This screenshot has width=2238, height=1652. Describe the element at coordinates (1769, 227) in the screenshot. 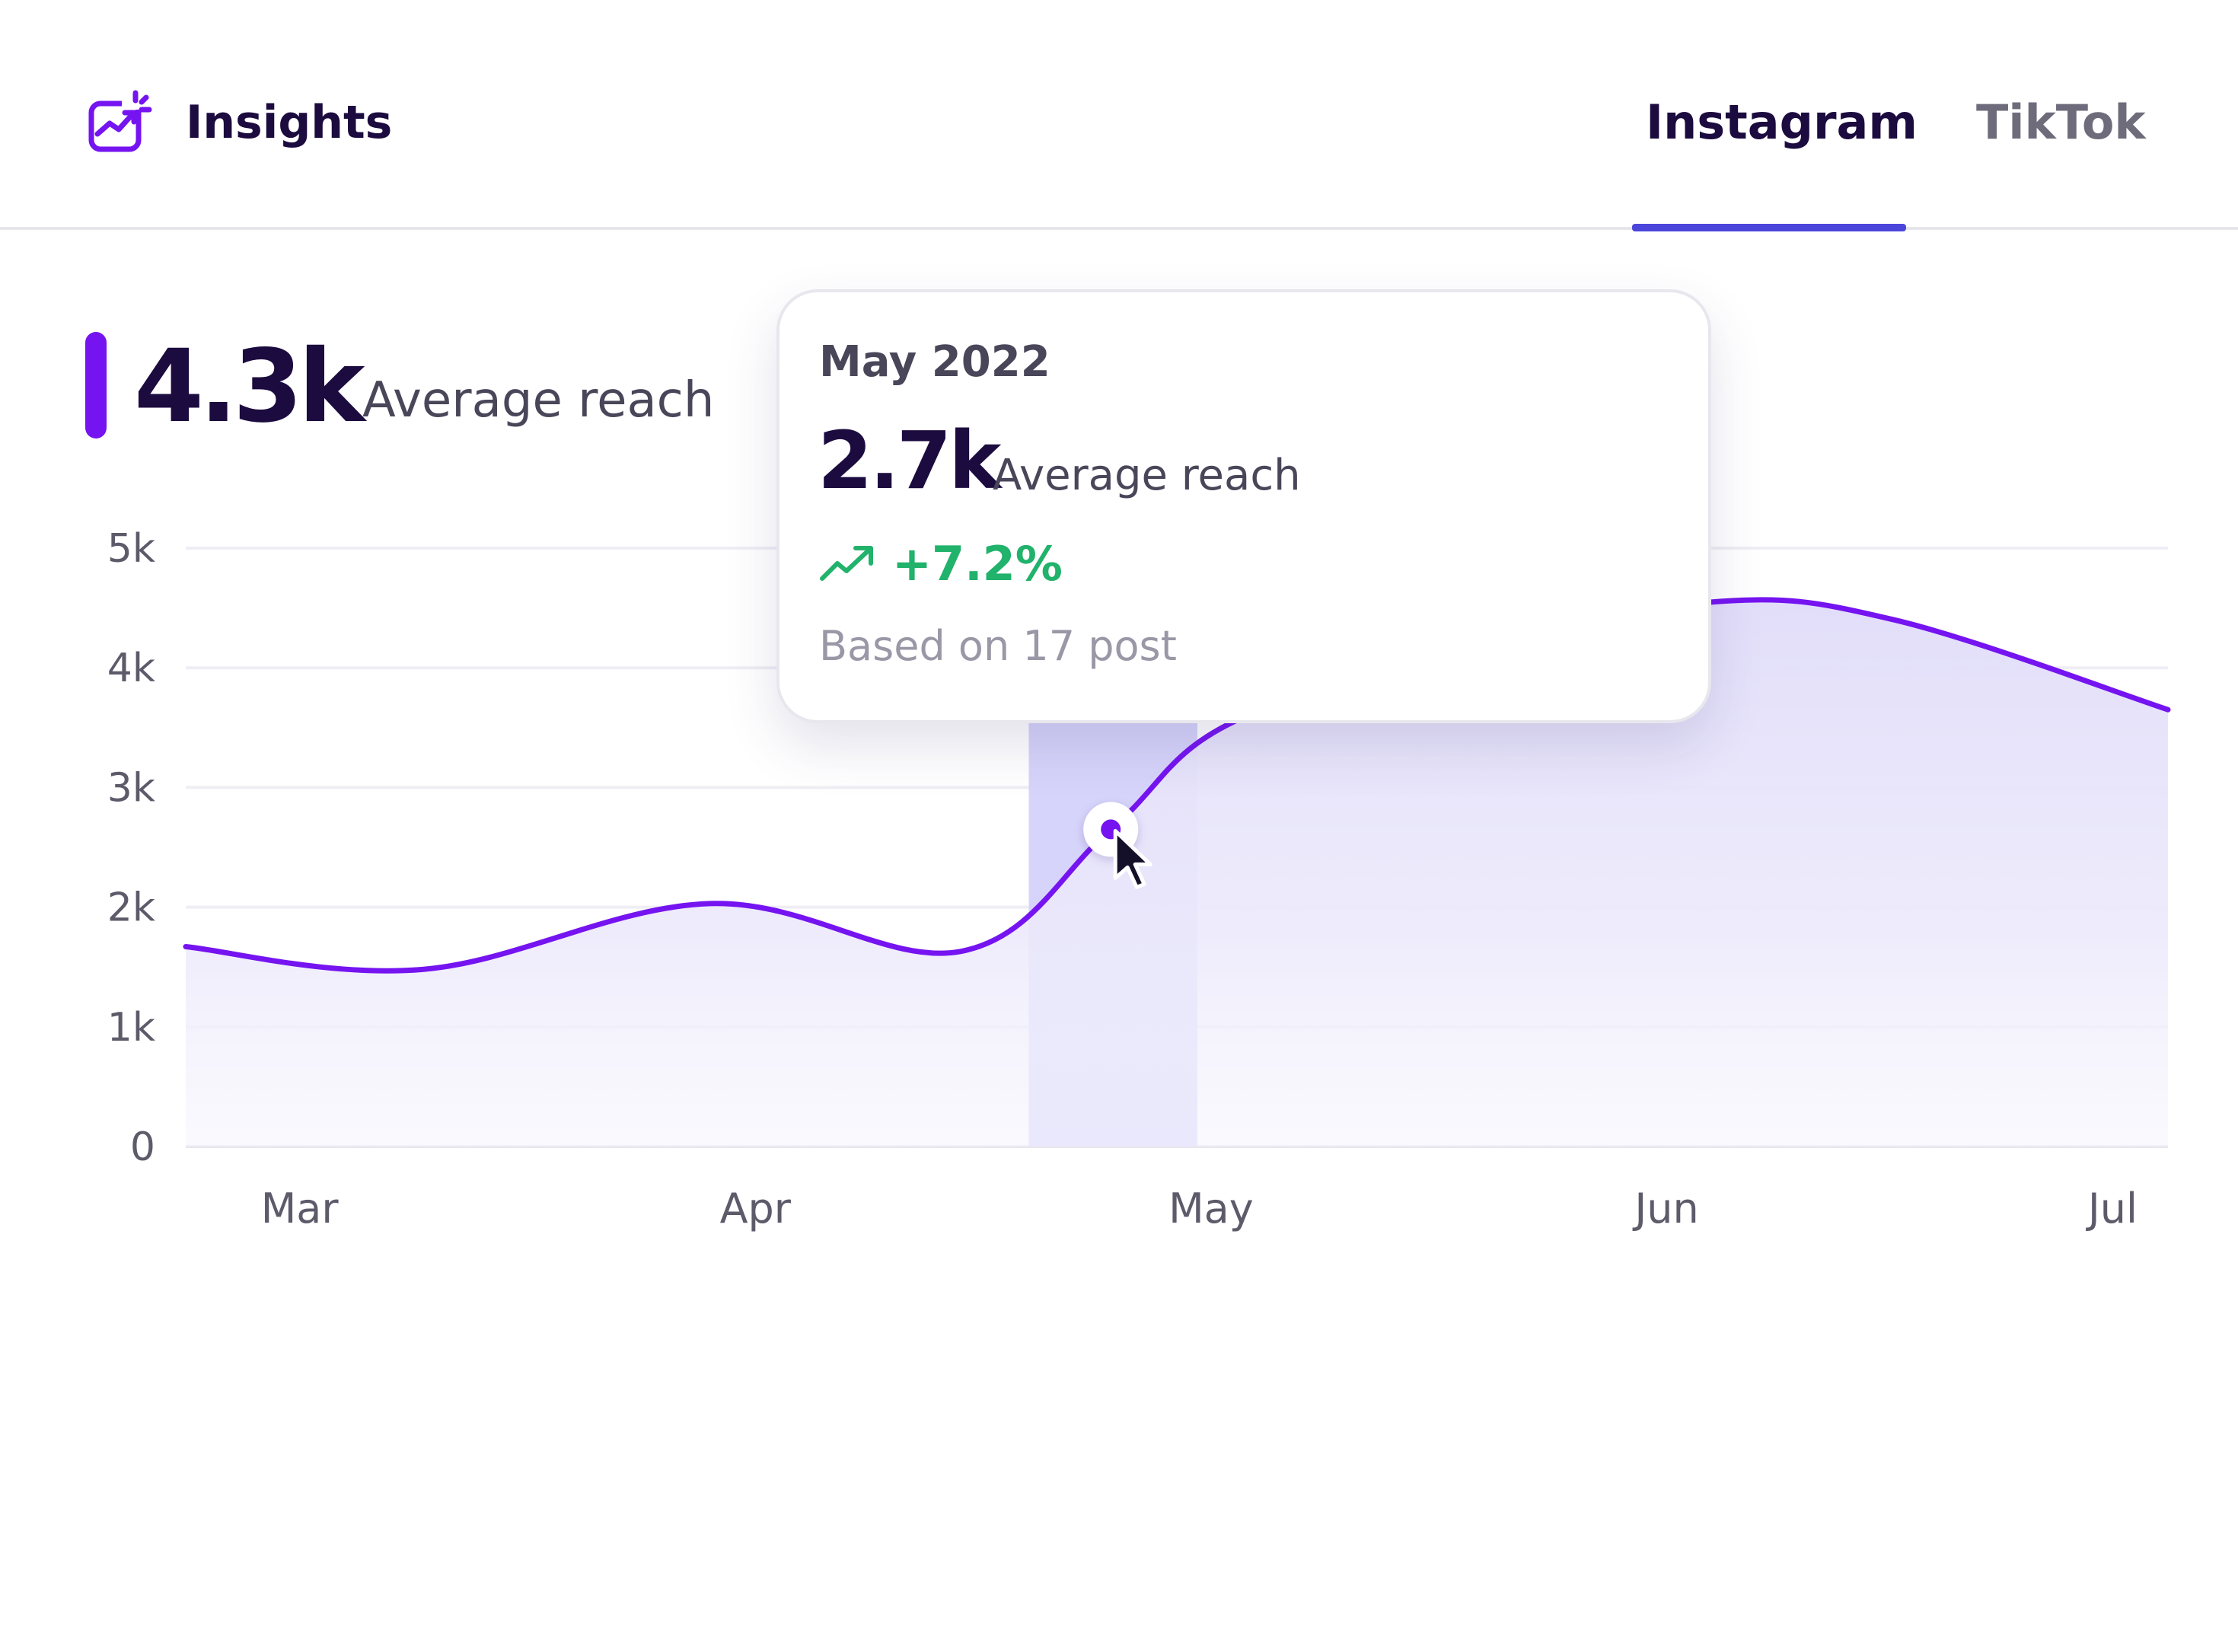

I see `active-tab-indicator` at that location.